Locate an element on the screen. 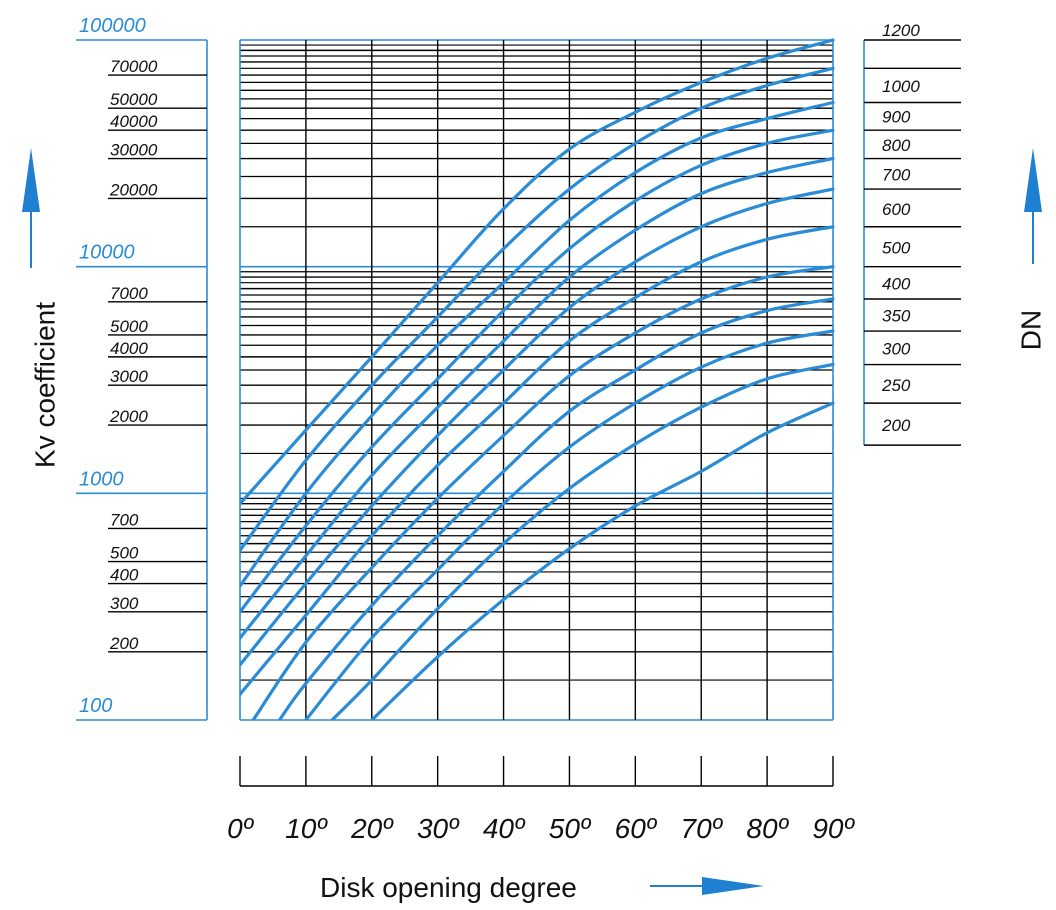 The height and width of the screenshot is (910, 1056). x-tick-label: 50º is located at coordinates (570, 828).